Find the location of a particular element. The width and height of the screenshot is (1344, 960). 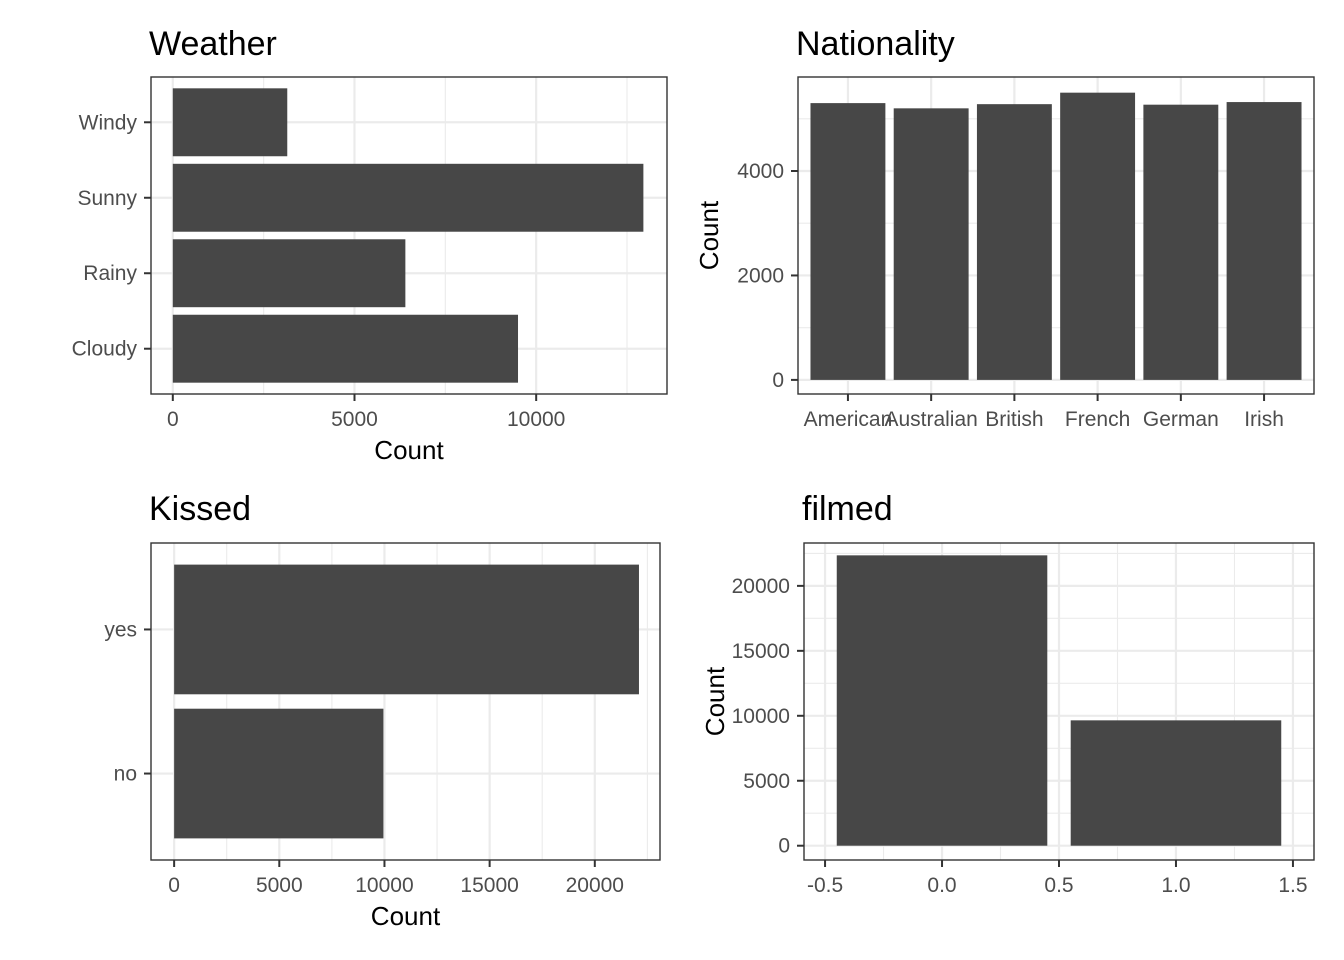

bar-french is located at coordinates (1098, 236).